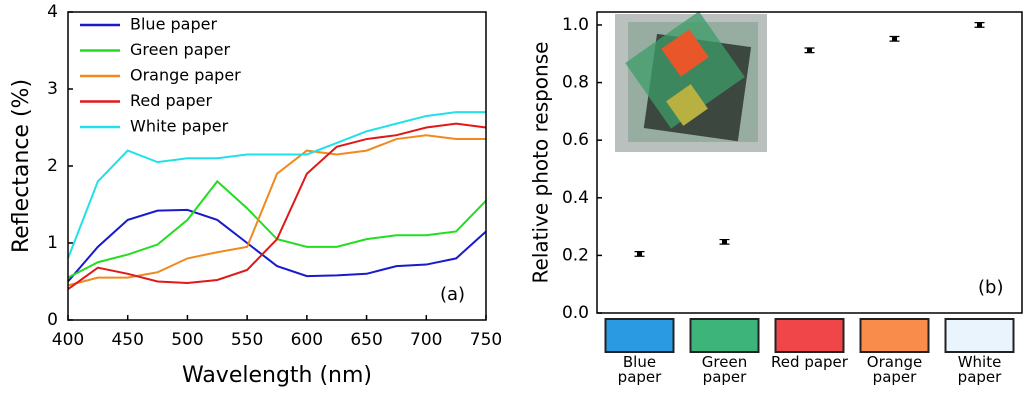 This screenshot has height=396, width=1024. I want to click on x-tick-label: 650, so click(366, 340).